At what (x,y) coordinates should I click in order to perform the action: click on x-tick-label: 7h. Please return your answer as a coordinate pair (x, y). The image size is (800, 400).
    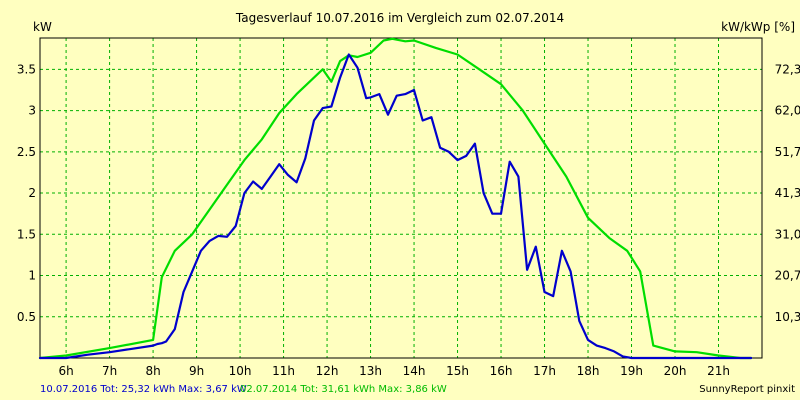
    Looking at the image, I should click on (109, 371).